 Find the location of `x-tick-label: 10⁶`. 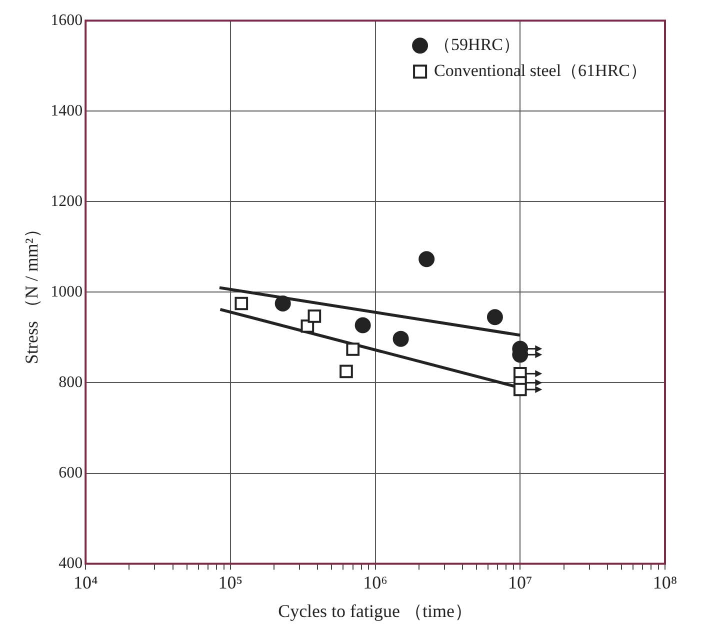

x-tick-label: 10⁶ is located at coordinates (375, 582).